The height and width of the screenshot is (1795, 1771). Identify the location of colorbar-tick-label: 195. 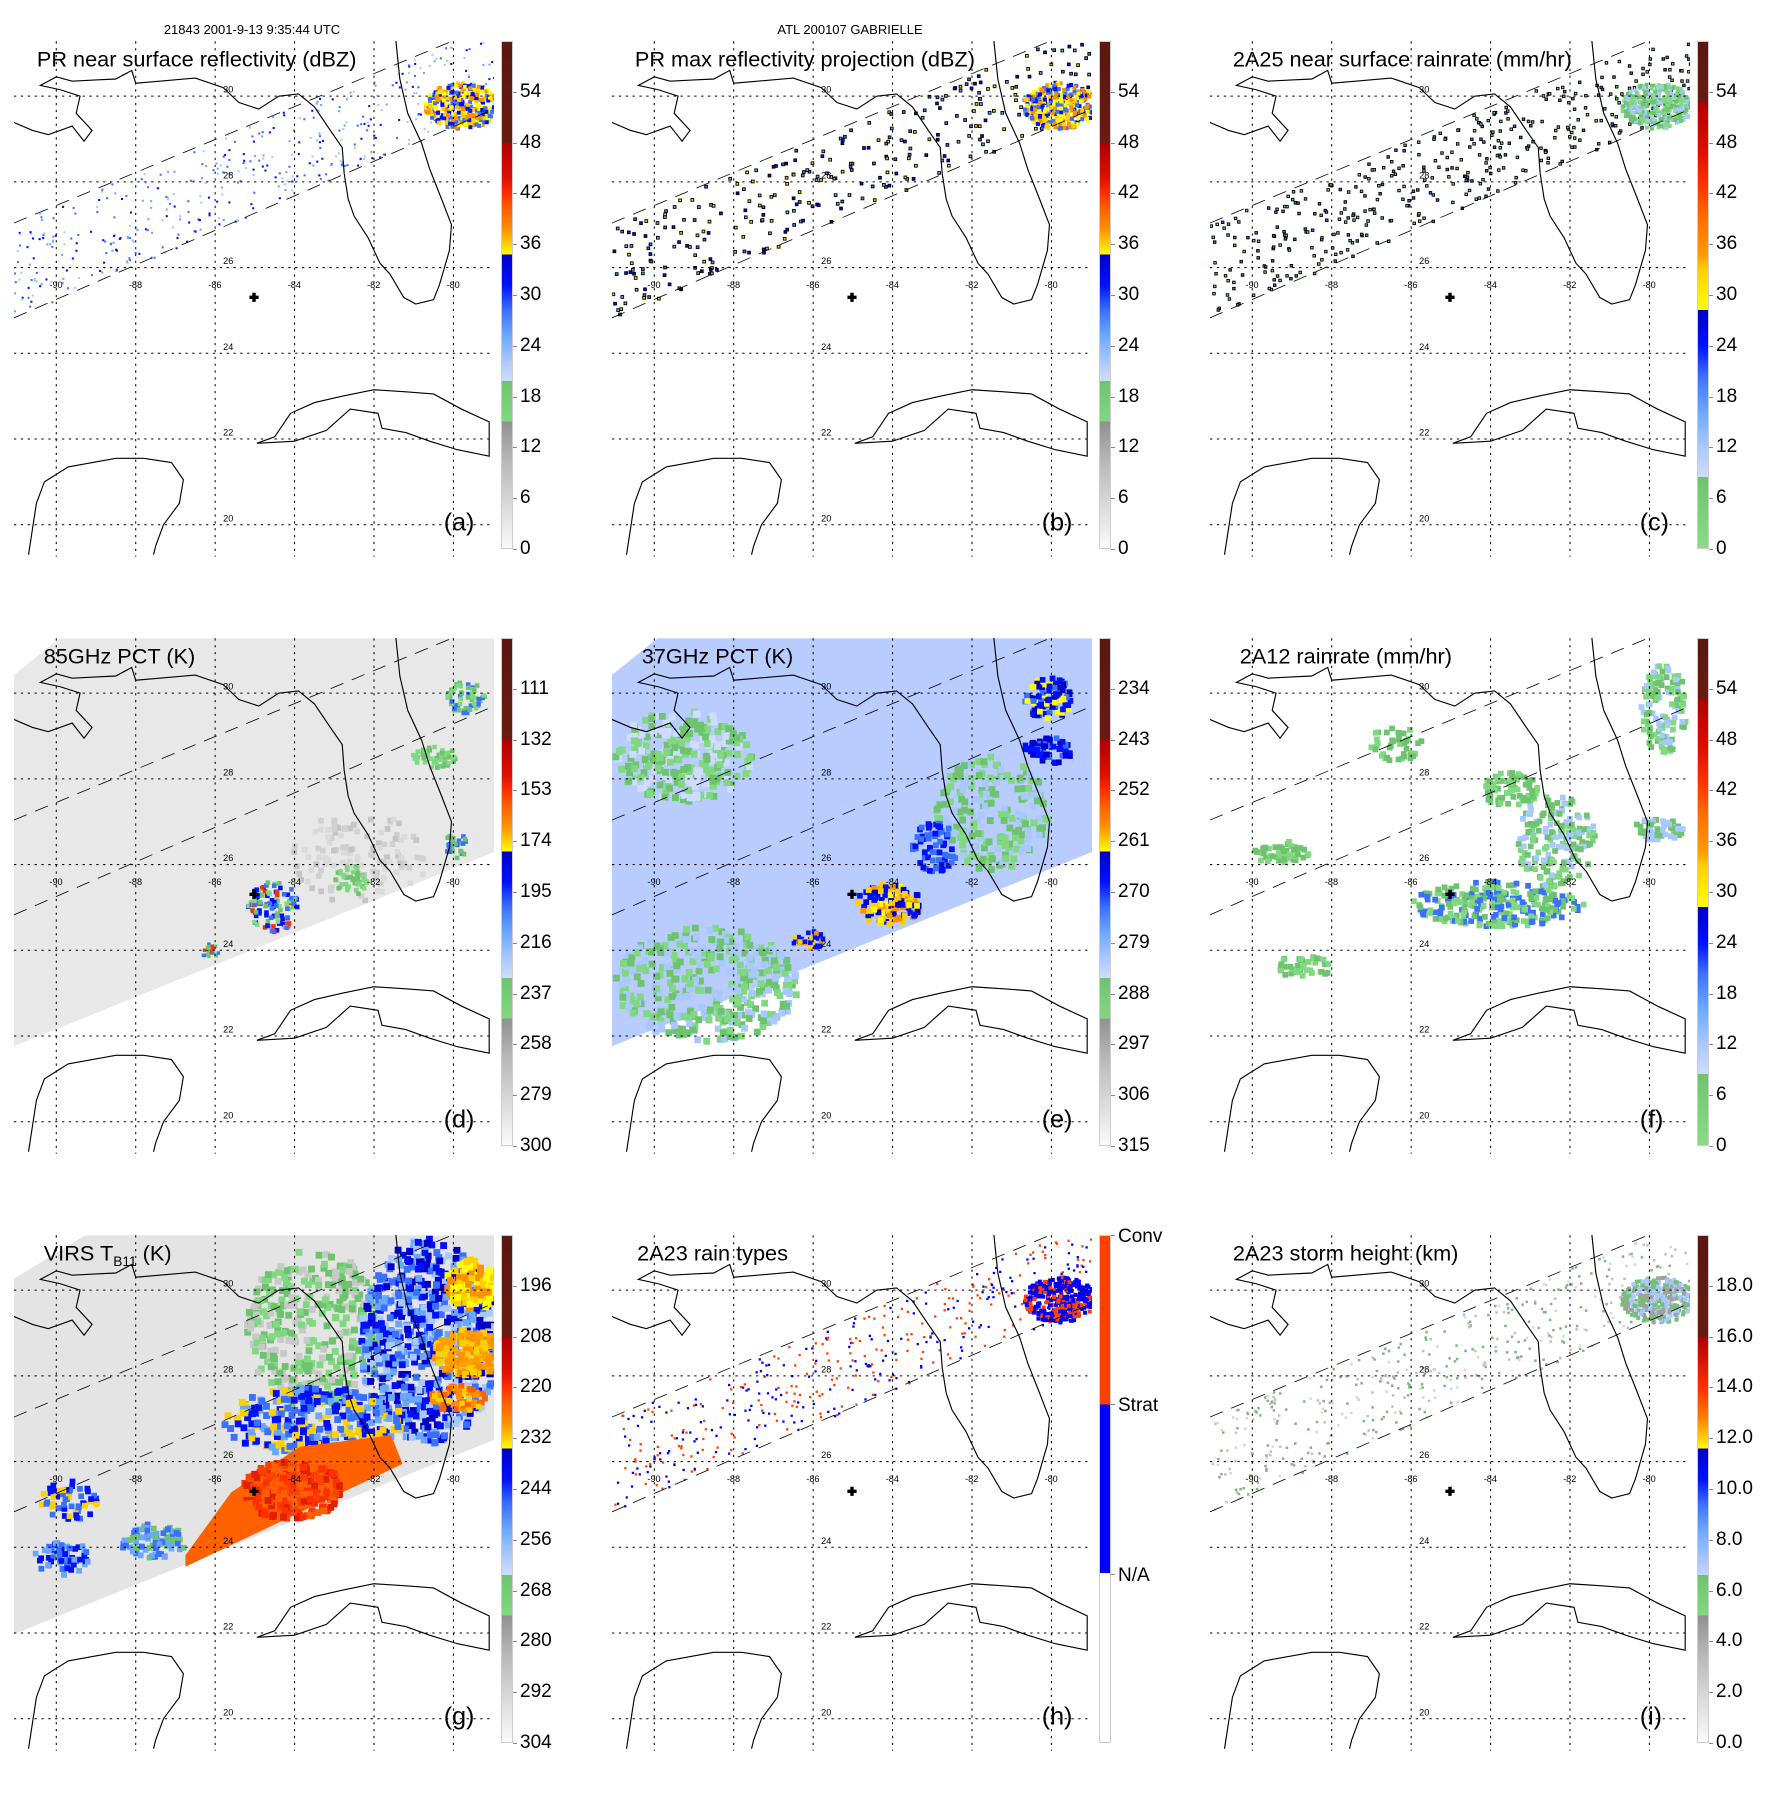
(536, 892).